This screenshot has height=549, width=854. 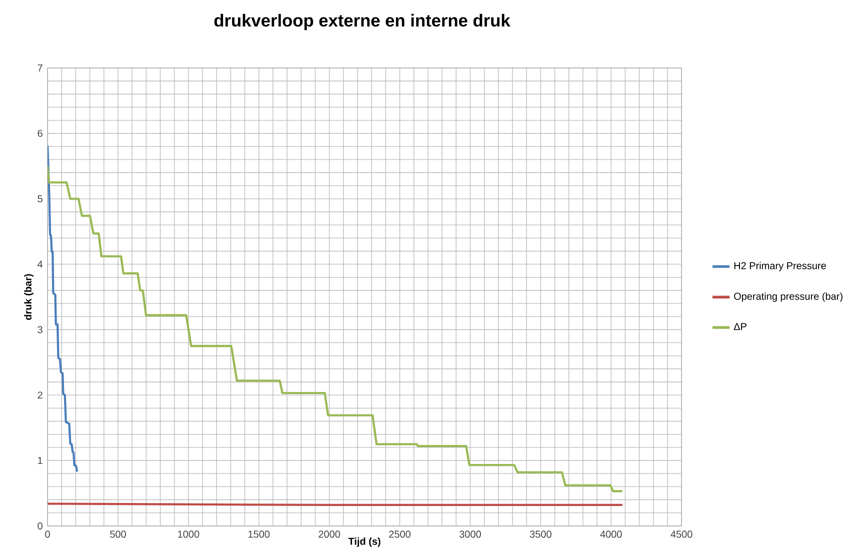 What do you see at coordinates (40, 330) in the screenshot?
I see `y-tick-label: 3` at bounding box center [40, 330].